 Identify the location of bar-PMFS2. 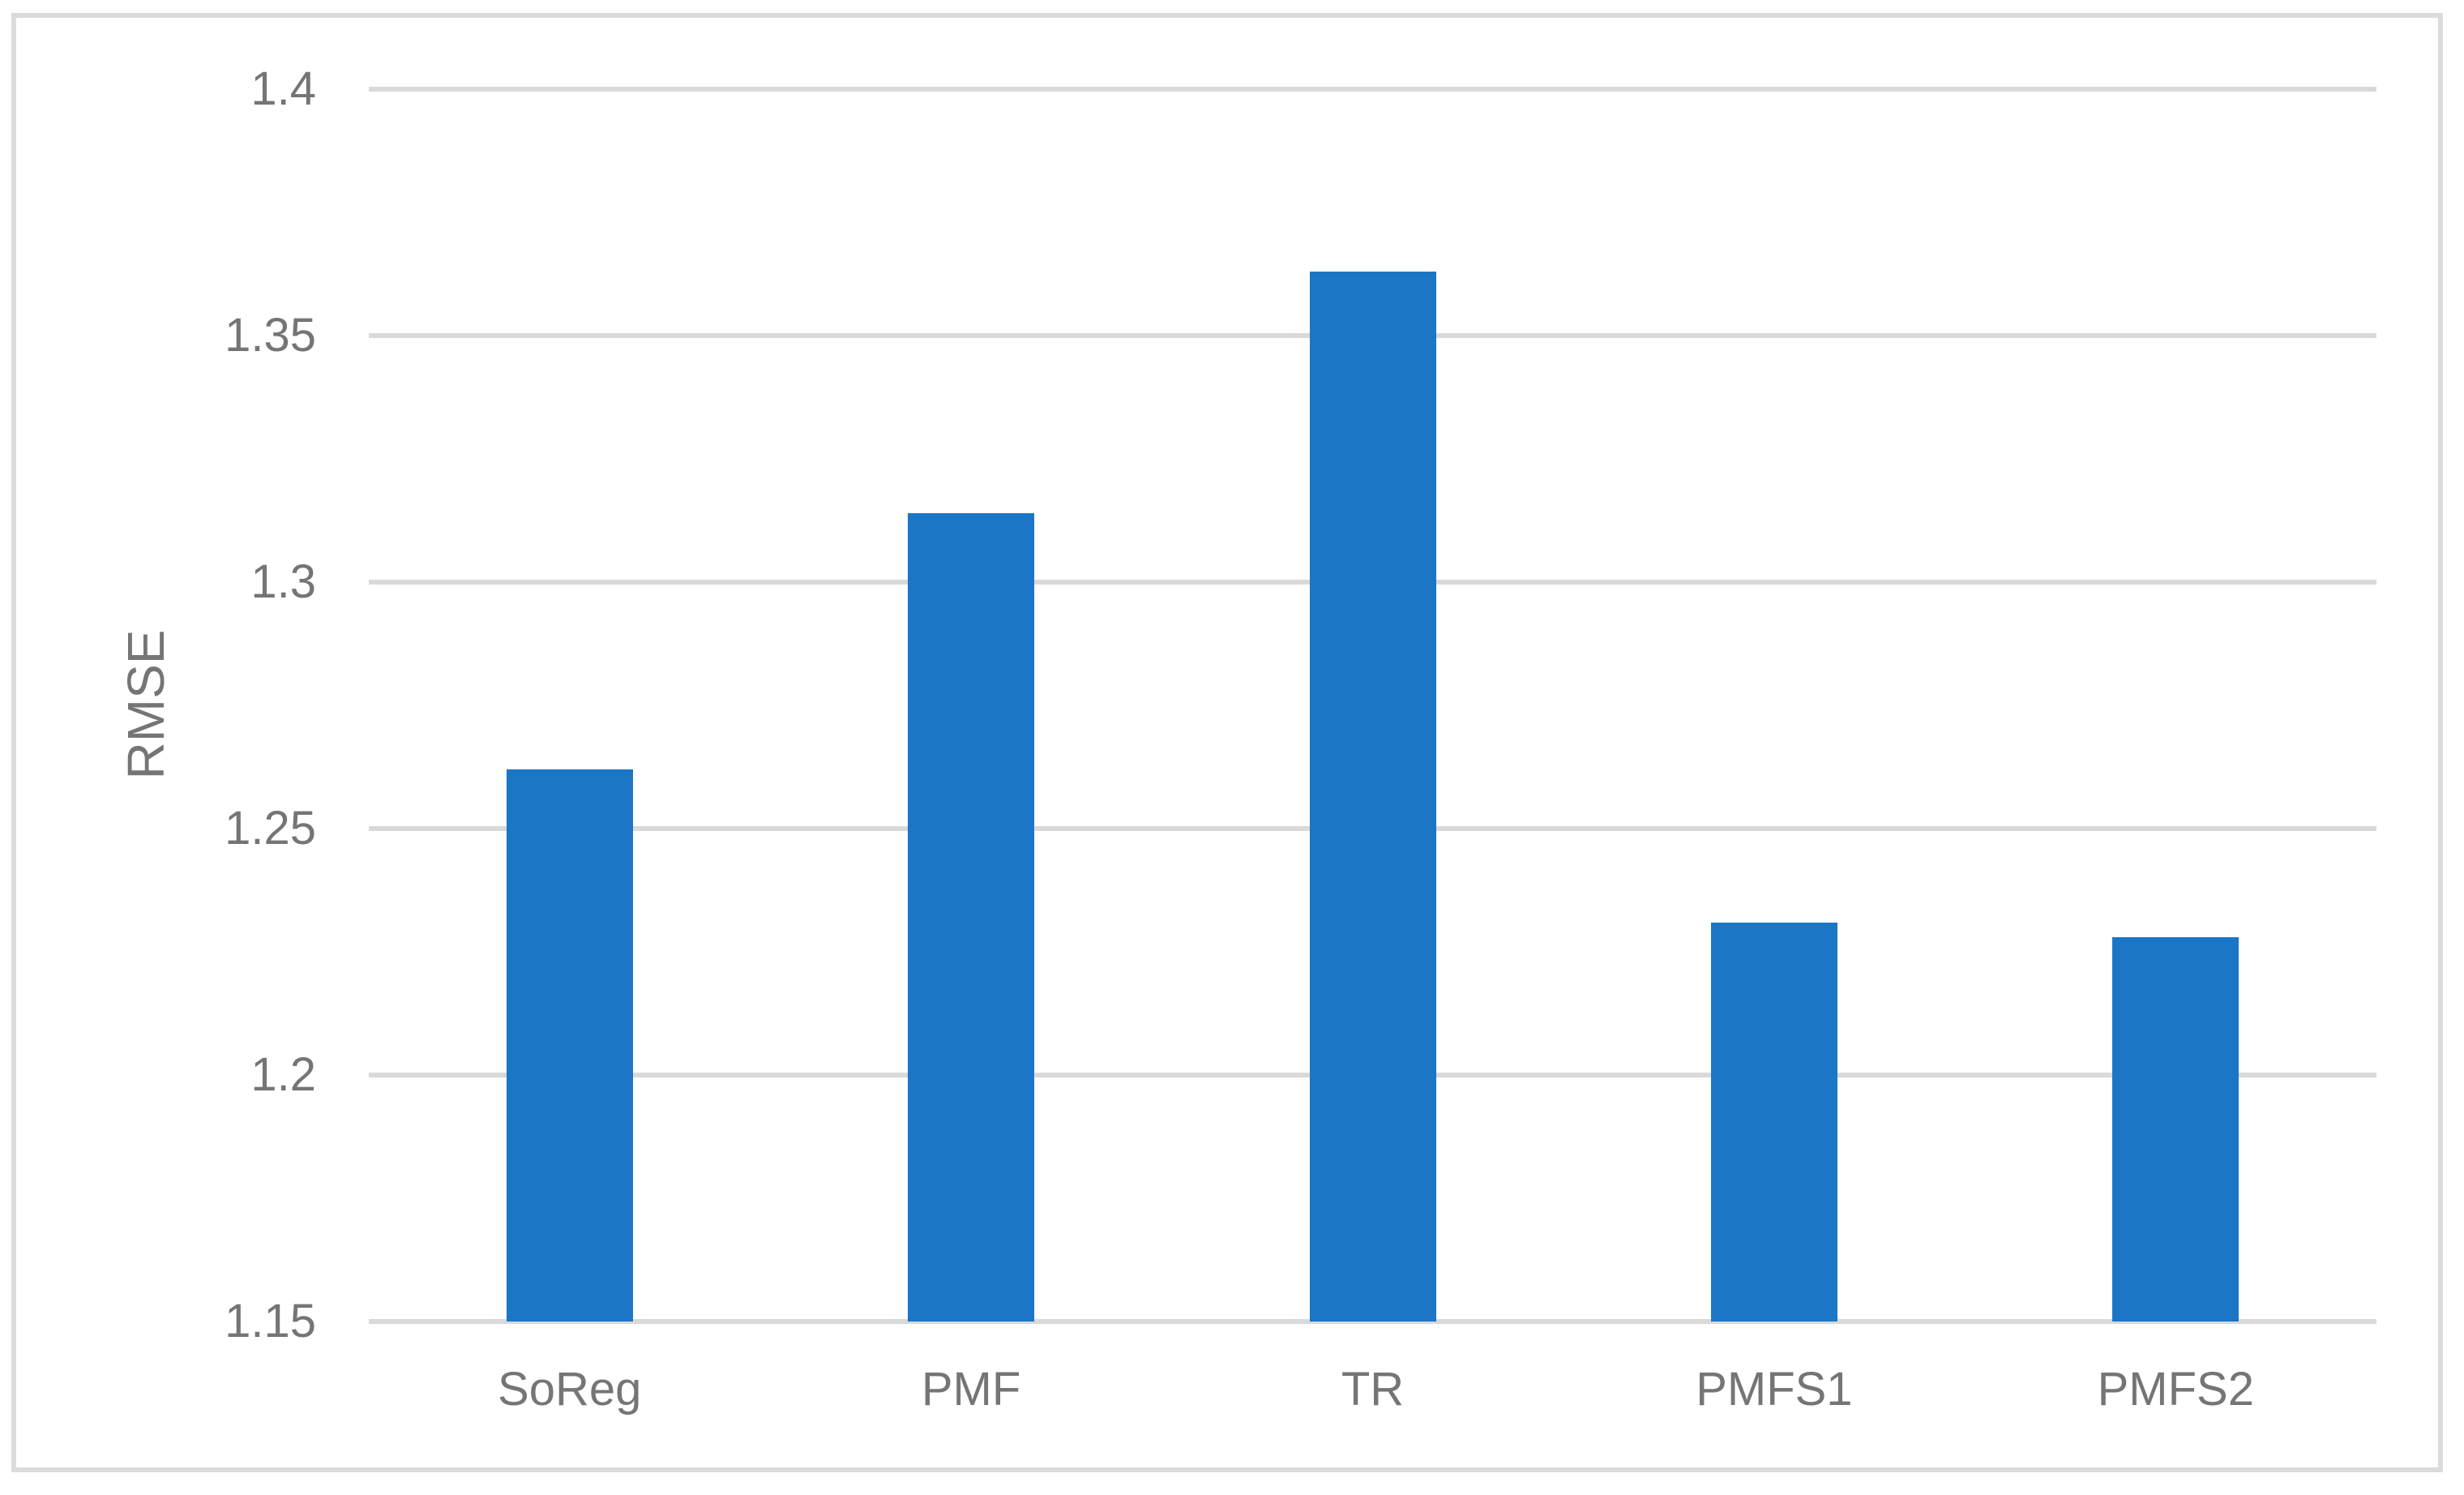
(2175, 1129).